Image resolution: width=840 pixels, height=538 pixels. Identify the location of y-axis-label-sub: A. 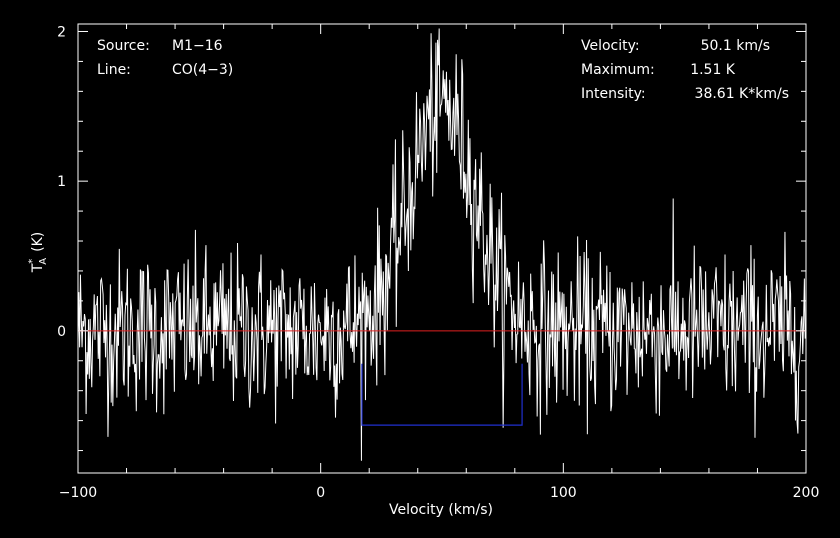
(43, 261).